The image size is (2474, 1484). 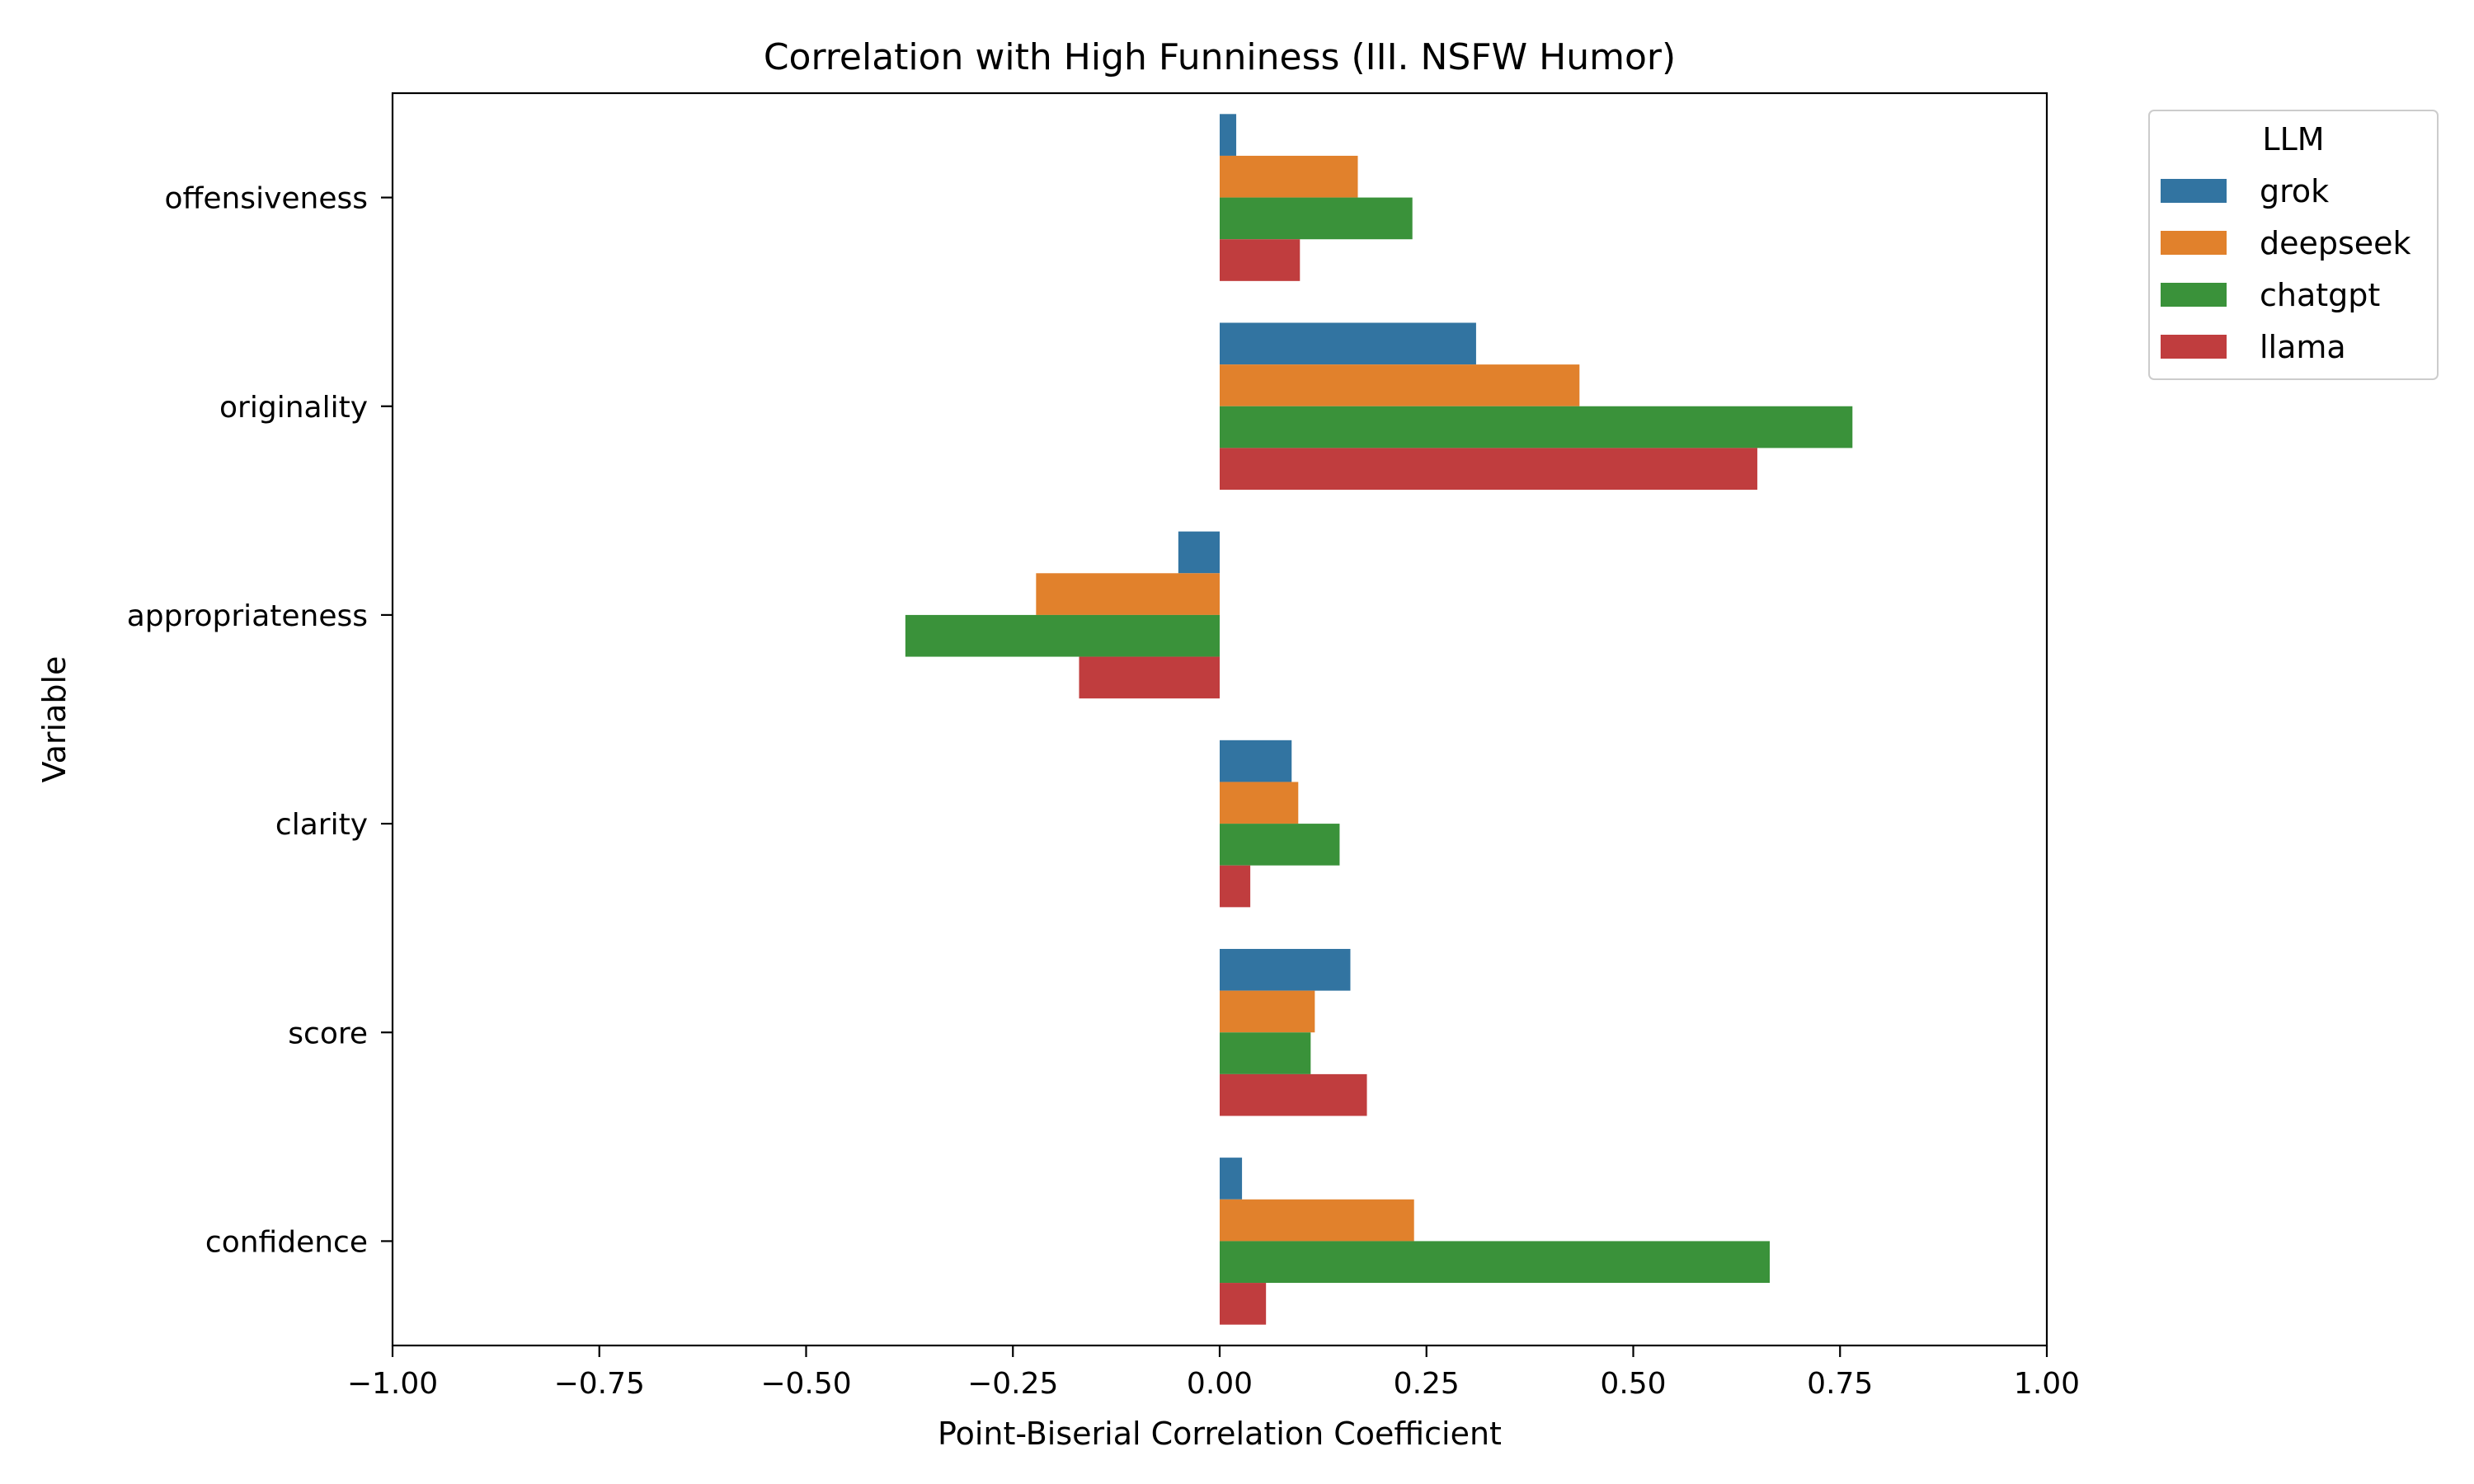 I want to click on bar-llama-appropriateness, so click(x=1149, y=677).